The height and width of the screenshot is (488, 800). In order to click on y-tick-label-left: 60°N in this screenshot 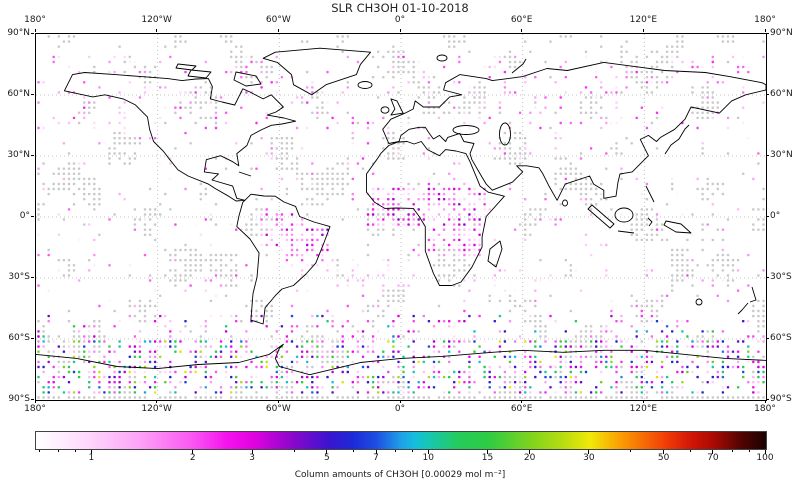, I will do `click(18, 94)`.